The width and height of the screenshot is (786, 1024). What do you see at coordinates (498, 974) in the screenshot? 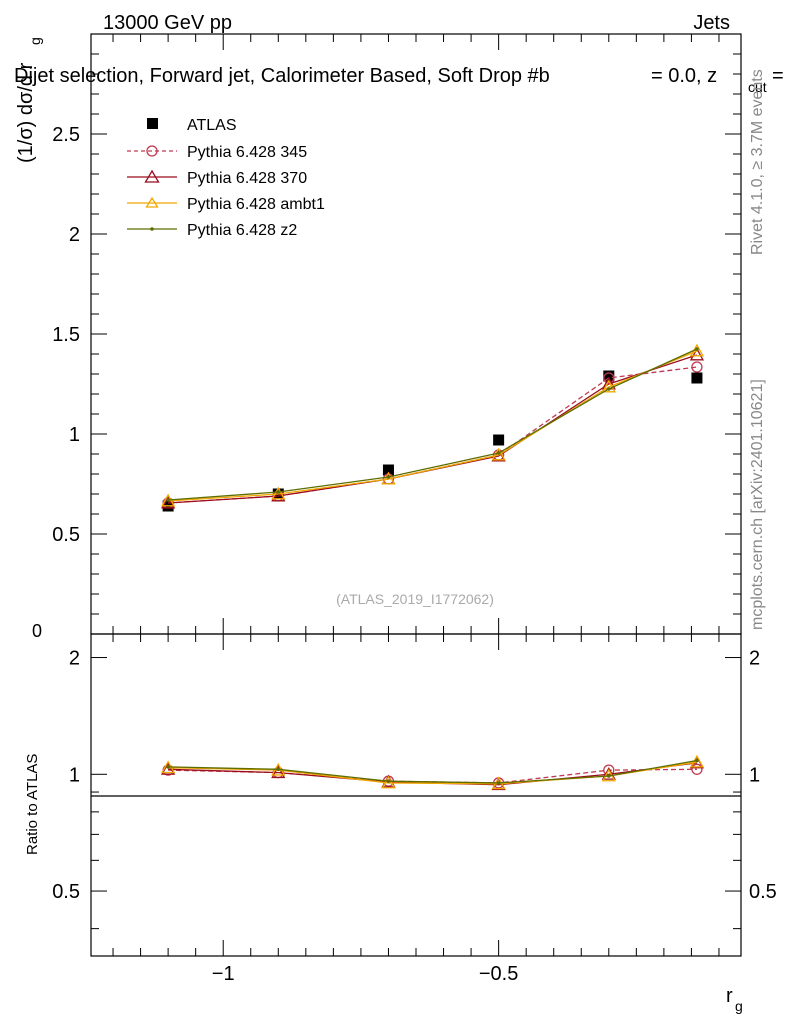
I see `x-tick-label: −0.5` at bounding box center [498, 974].